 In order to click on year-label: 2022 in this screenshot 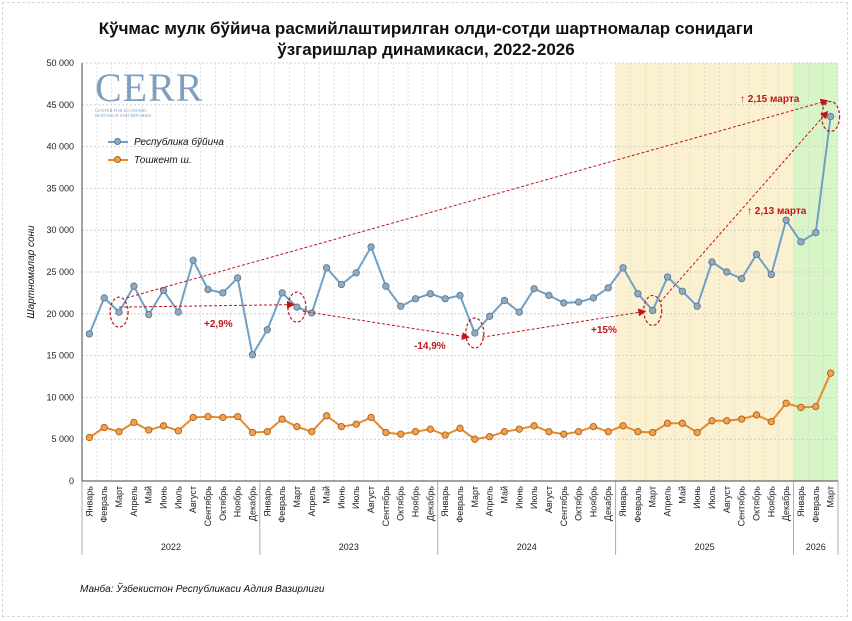, I will do `click(171, 547)`.